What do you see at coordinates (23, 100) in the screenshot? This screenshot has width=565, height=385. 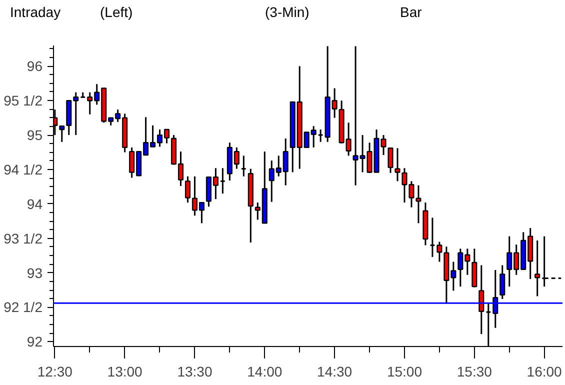 I see `y-tick-label: 95 1/2` at bounding box center [23, 100].